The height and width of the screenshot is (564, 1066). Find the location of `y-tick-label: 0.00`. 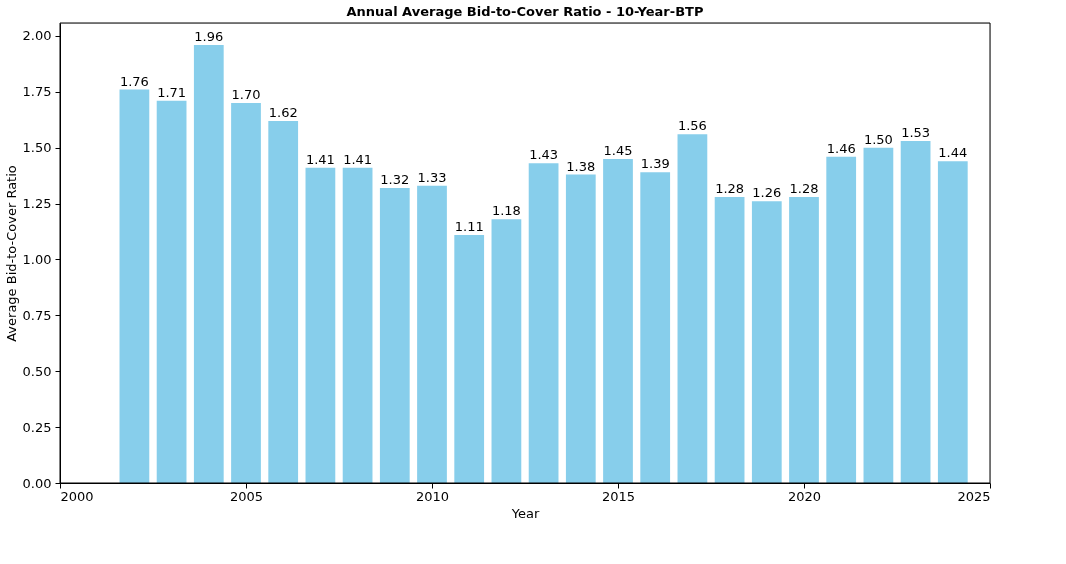

y-tick-label: 0.00 is located at coordinates (37, 483).